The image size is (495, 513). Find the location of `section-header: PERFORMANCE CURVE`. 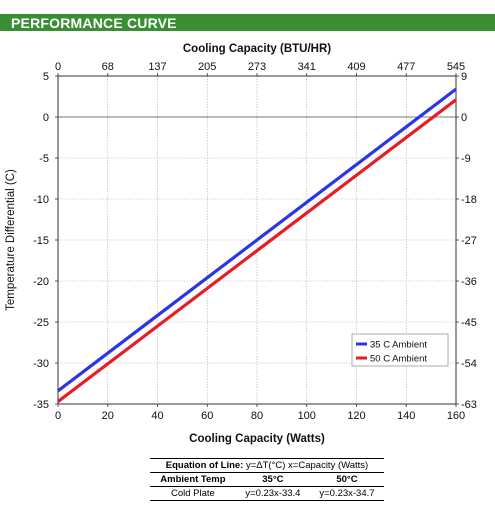

section-header: PERFORMANCE CURVE is located at coordinates (247, 22).